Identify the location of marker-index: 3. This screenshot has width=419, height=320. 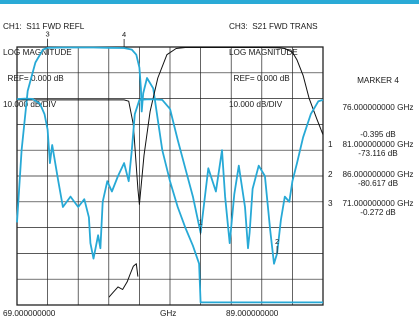
(330, 203).